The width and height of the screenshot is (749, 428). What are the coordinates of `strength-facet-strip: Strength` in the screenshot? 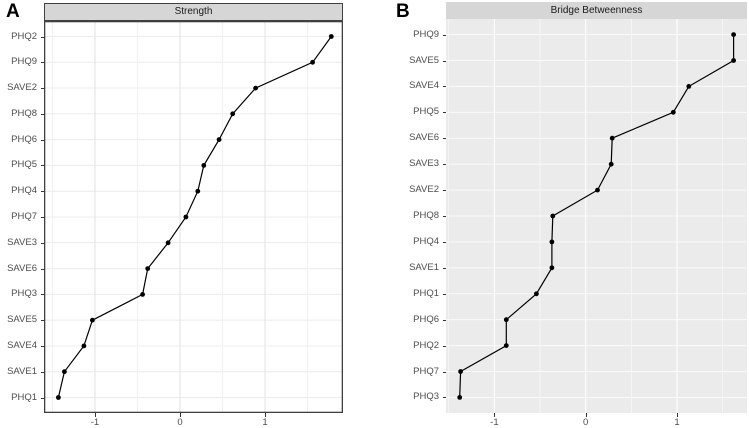 It's located at (193, 12).